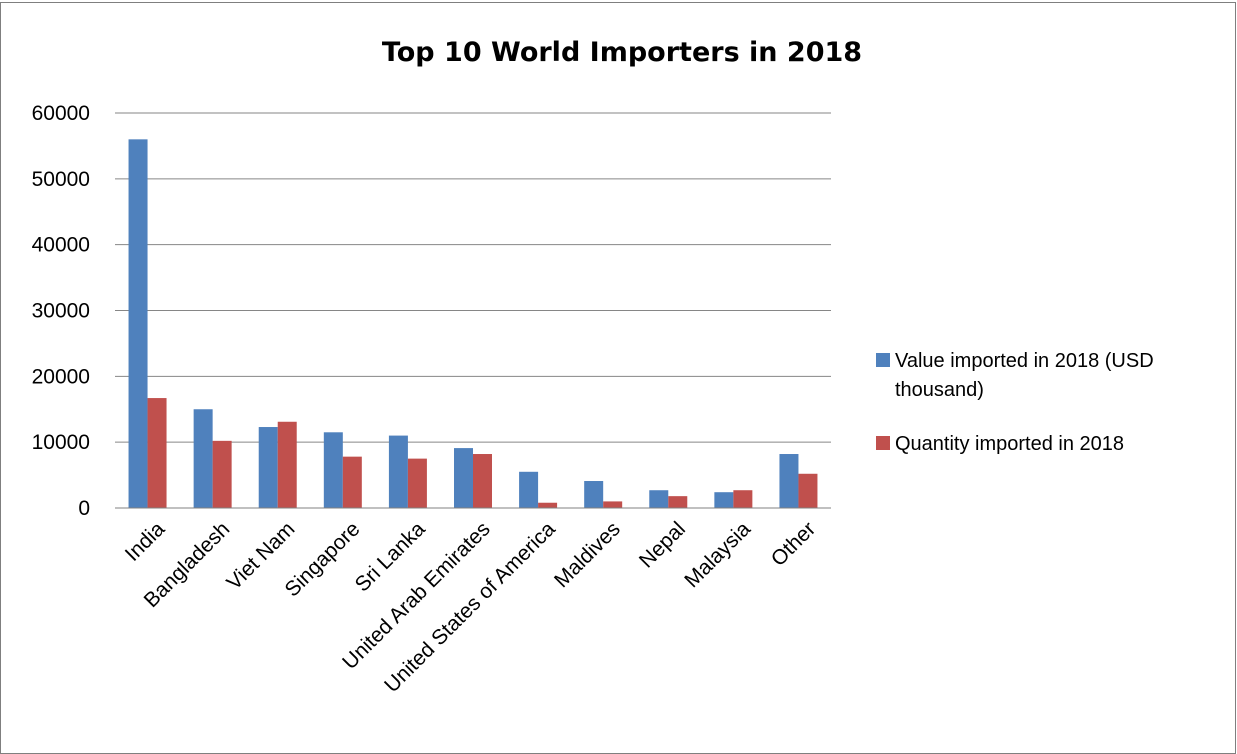 This screenshot has width=1237, height=754. I want to click on y-axis-ticks: 0 10000 20000 30000 40000 50000 60000, so click(61, 311).